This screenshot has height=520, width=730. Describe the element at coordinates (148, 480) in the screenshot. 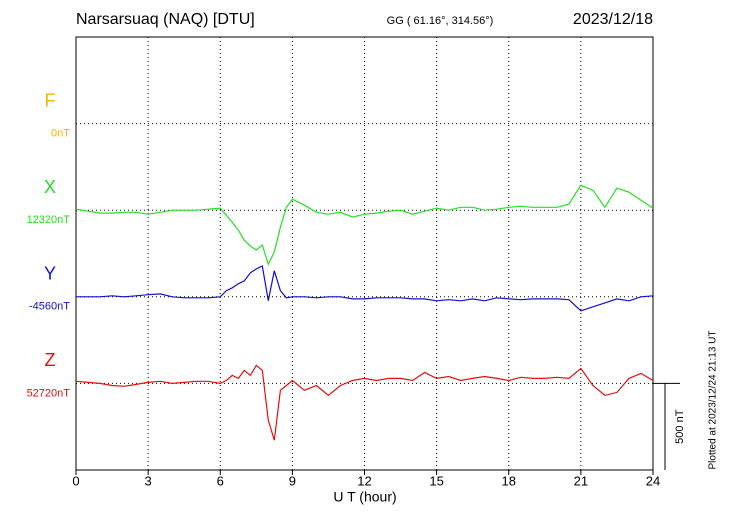

I see `x-tick-label: 3` at that location.